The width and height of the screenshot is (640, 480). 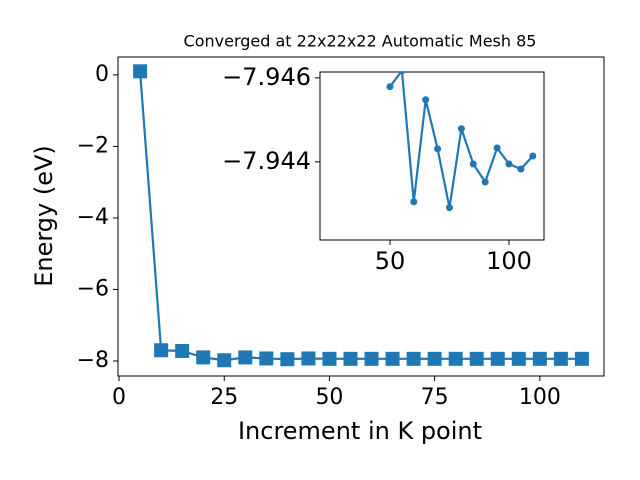 I want to click on plot-area, so click(x=432, y=156).